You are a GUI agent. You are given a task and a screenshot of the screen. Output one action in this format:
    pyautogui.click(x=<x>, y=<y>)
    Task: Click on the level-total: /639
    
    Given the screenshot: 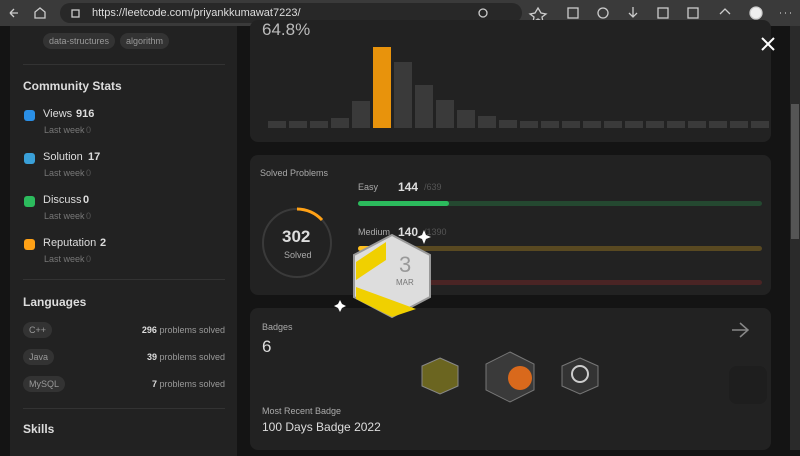 What is the action you would take?
    pyautogui.click(x=433, y=187)
    